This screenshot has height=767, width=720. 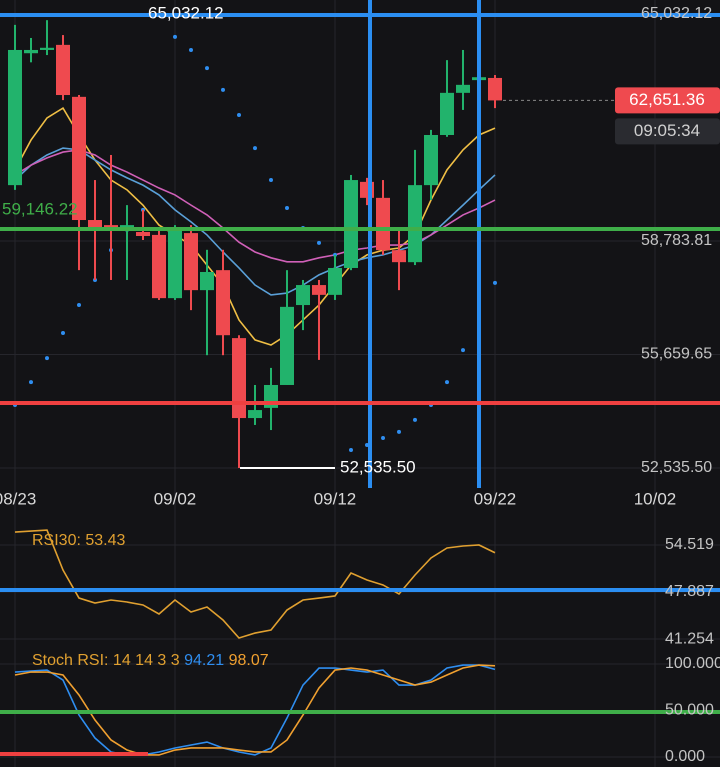 I want to click on x-tick-label: 10/02, so click(x=655, y=498).